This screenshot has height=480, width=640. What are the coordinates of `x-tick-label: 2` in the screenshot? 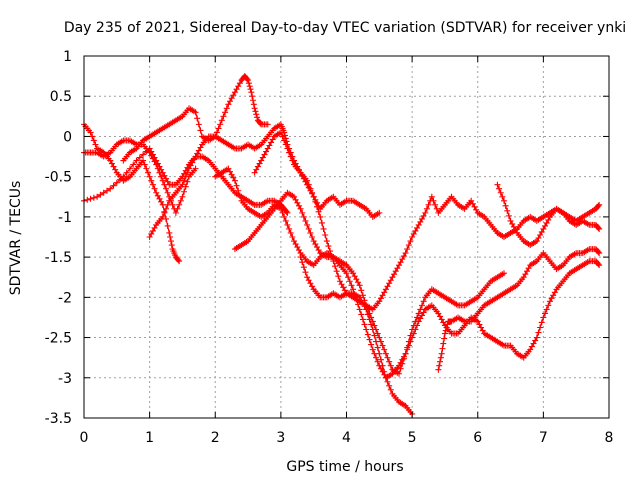 It's located at (215, 438).